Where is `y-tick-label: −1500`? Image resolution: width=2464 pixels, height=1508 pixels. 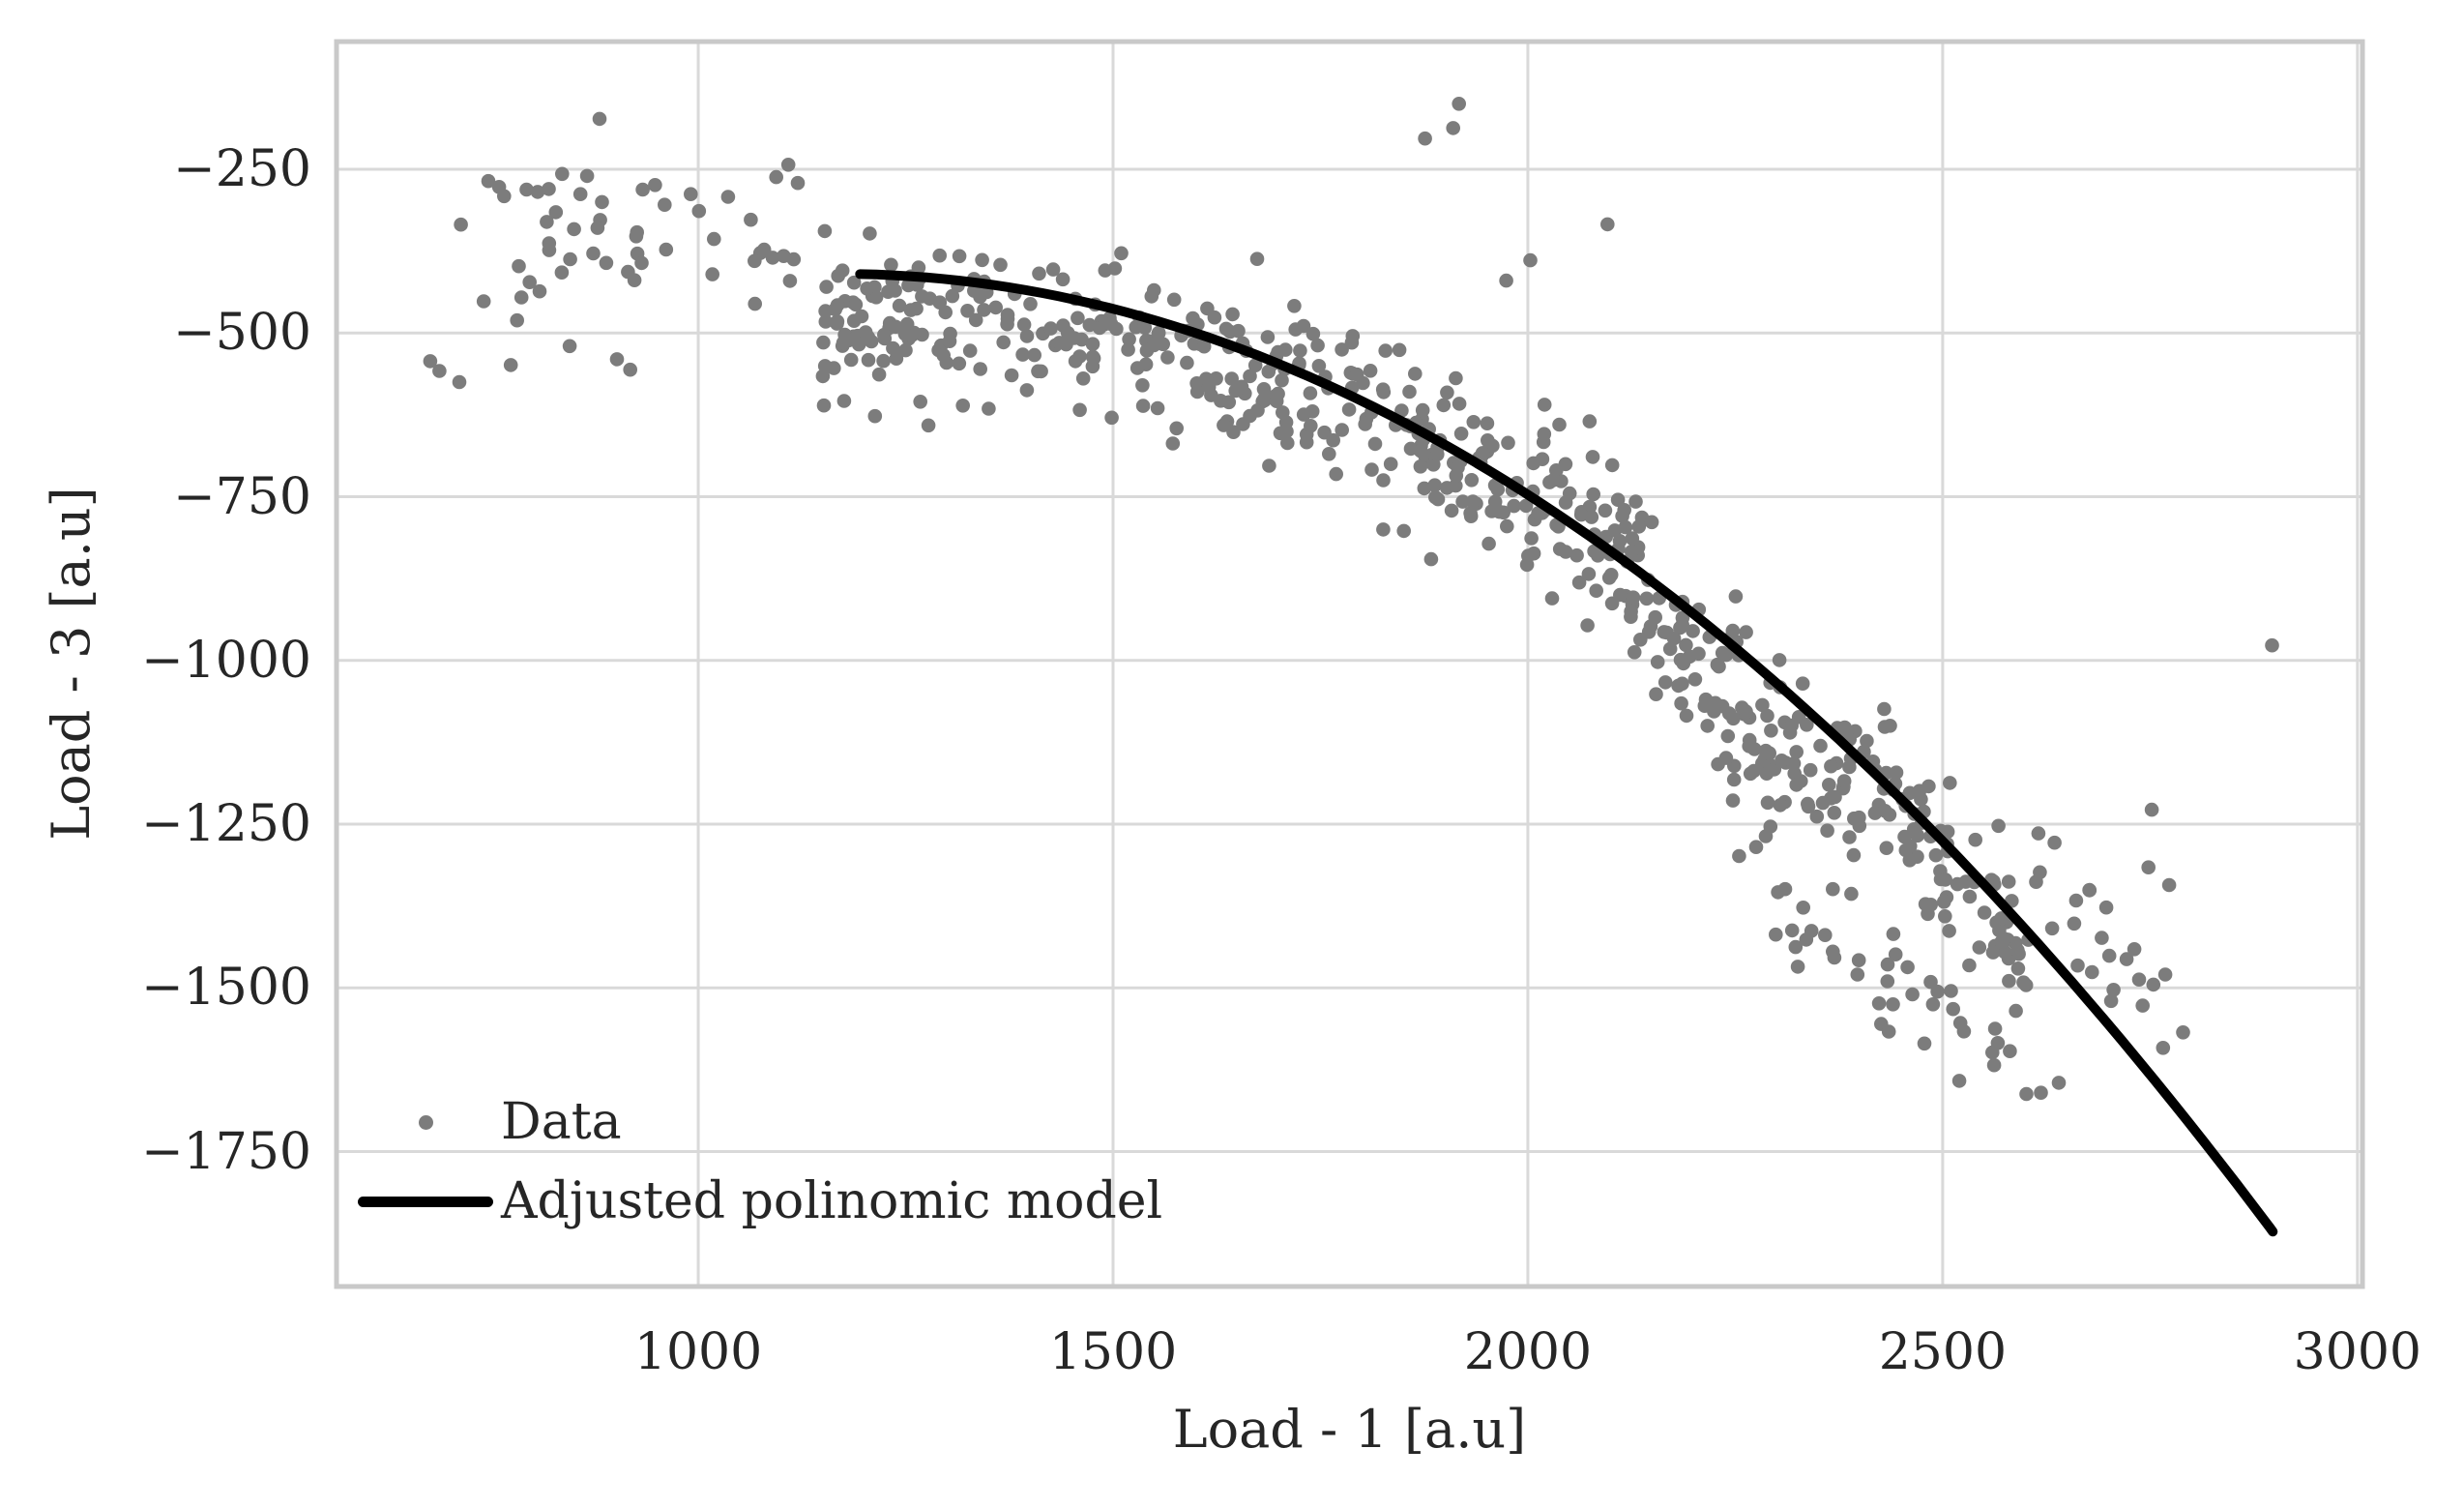
y-tick-label: −1500 is located at coordinates (226, 988).